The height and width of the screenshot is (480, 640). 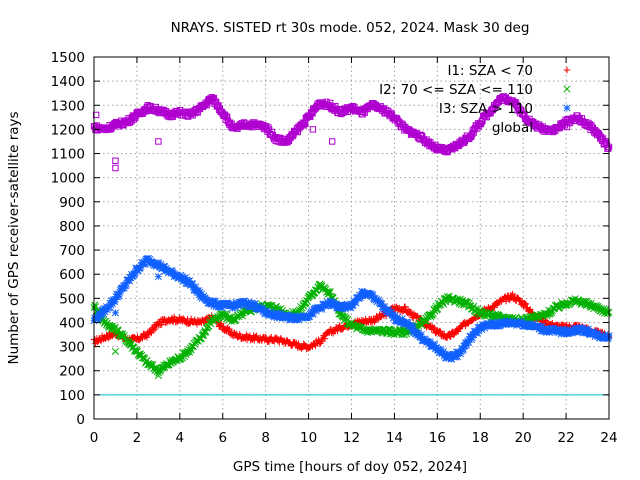 I want to click on x-tick-label: 16, so click(x=437, y=438).